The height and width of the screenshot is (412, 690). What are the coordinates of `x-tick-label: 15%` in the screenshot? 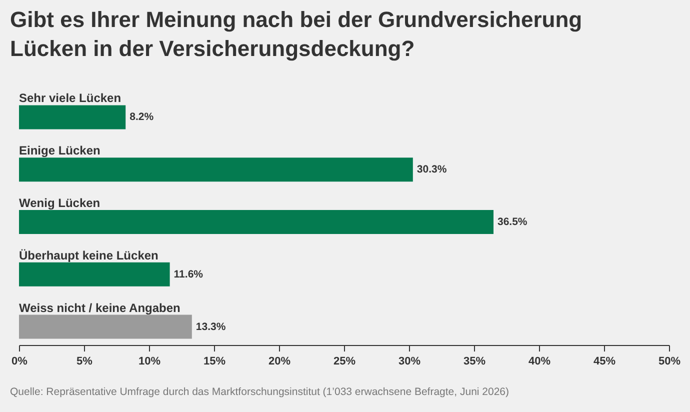 It's located at (214, 362).